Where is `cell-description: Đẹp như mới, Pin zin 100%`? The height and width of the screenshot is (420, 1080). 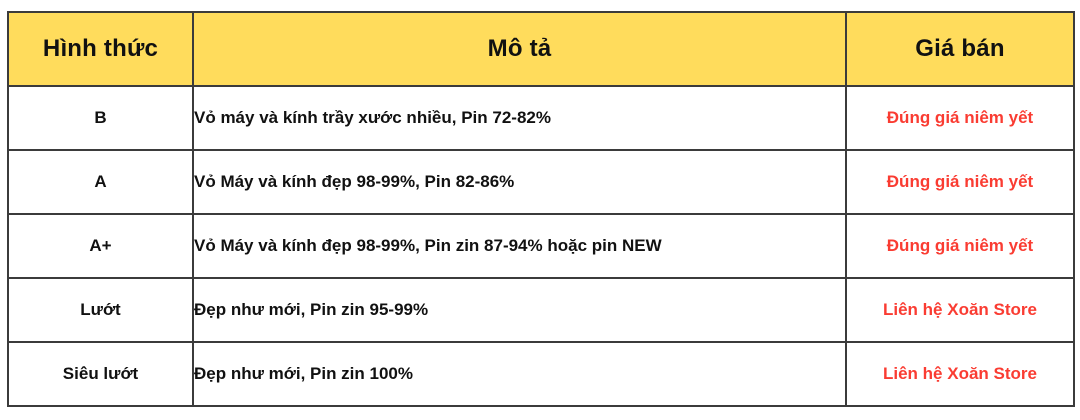
cell-description: Đẹp như mới, Pin zin 100% is located at coordinates (519, 374).